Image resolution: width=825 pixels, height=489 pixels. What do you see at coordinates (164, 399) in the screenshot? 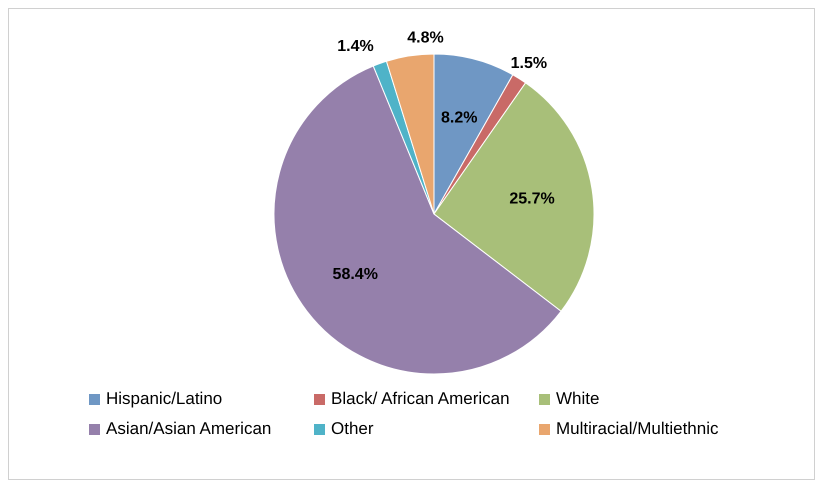
I see `legend-label: Hispanic/Latino` at bounding box center [164, 399].